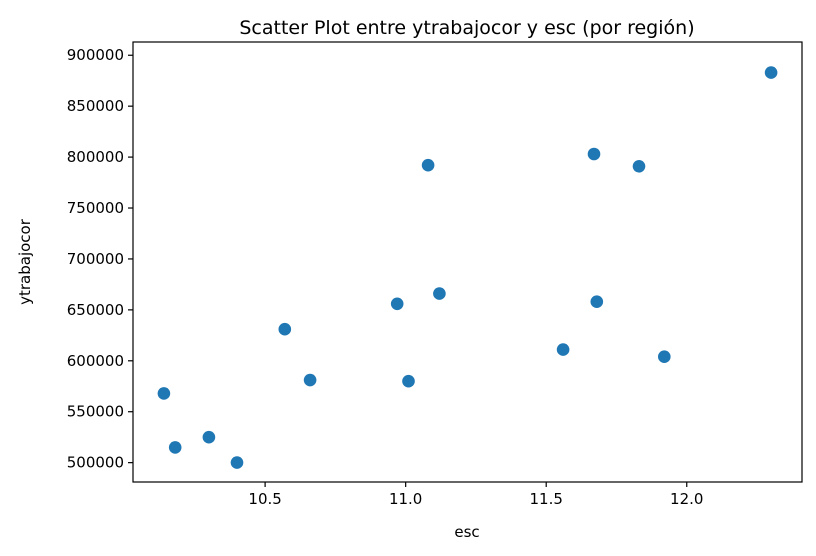 The image size is (816, 556). Describe the element at coordinates (95, 412) in the screenshot. I see `y-tick-label: 550000` at that location.